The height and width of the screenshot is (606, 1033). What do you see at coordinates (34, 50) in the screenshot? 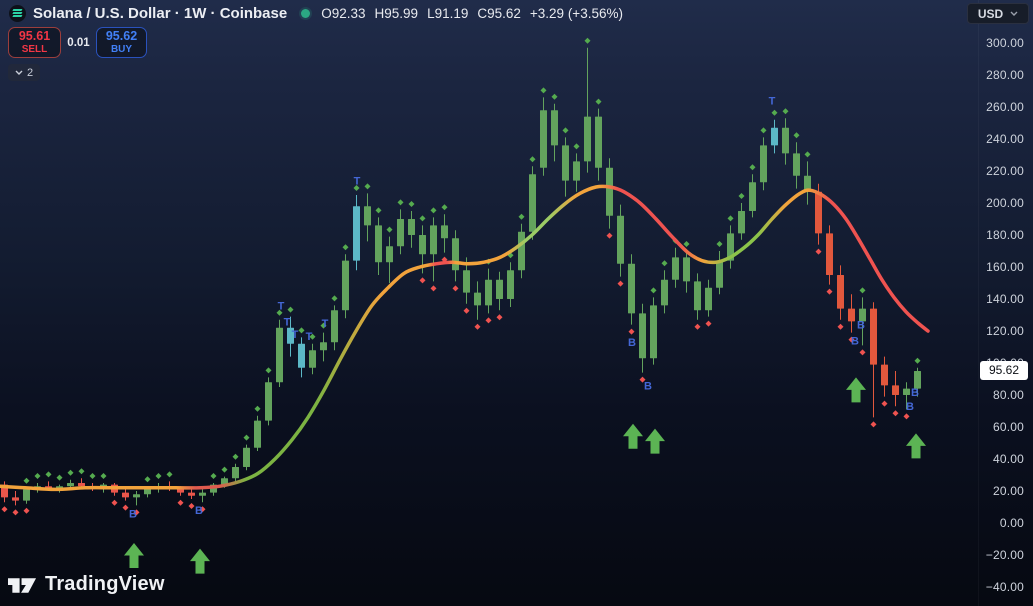
I see `sell-label: SELL` at bounding box center [34, 50].